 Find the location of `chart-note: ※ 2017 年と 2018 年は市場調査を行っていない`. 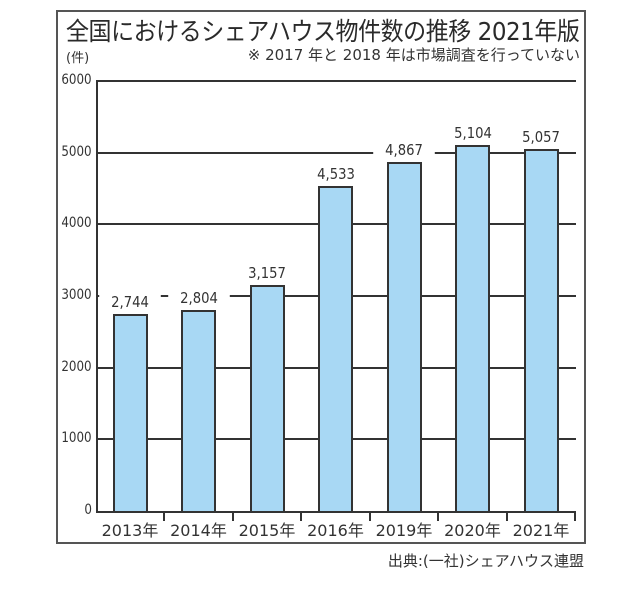

chart-note: ※ 2017 年と 2018 年は市場調査を行っていない is located at coordinates (413, 55).